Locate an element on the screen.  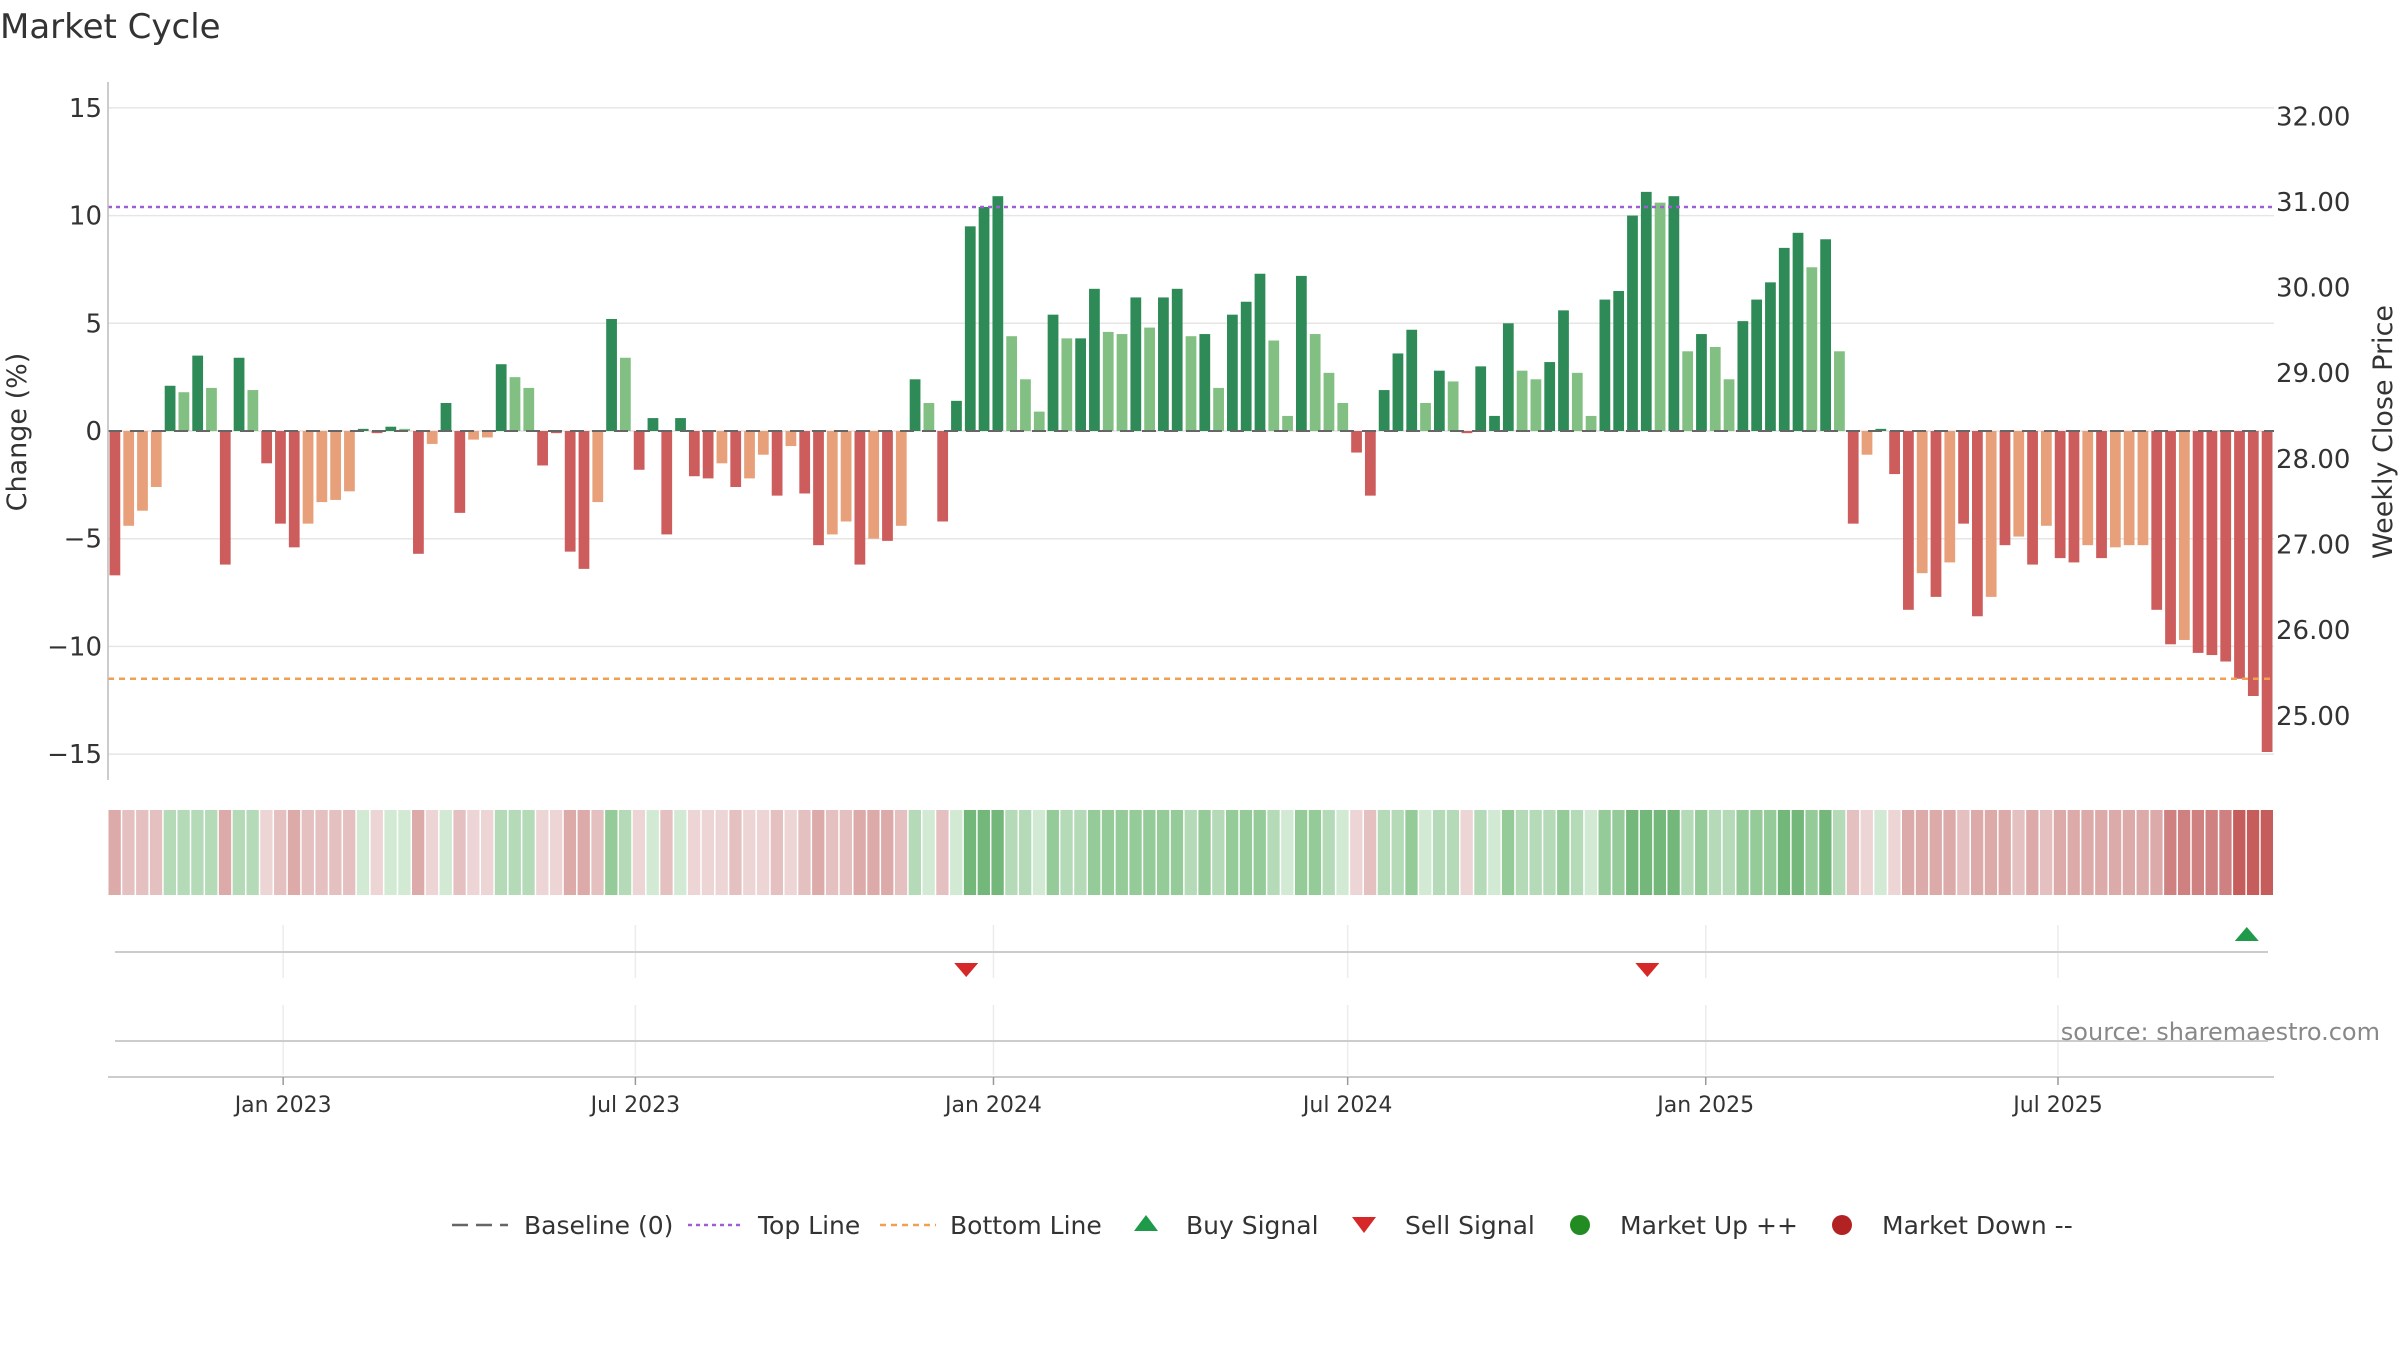
x-tick-label: Jan 2025 is located at coordinates (1704, 1105).